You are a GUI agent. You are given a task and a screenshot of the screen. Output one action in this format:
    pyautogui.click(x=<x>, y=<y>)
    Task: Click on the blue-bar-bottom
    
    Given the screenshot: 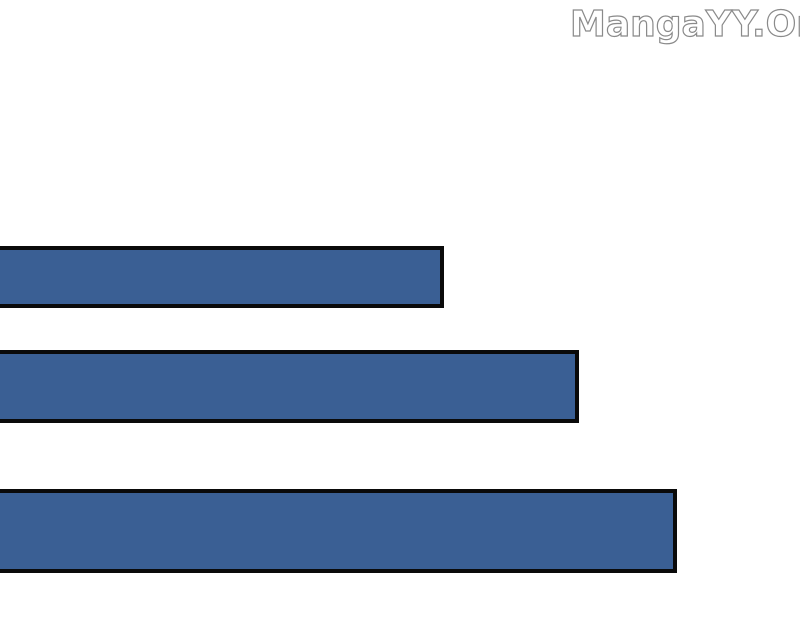 What is the action you would take?
    pyautogui.click(x=338, y=531)
    